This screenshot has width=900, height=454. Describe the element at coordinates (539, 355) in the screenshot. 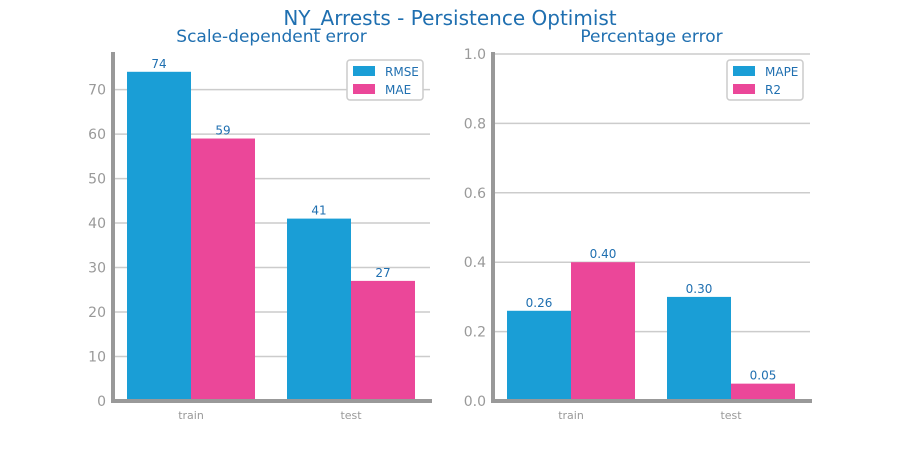

I see `bar-mape-train` at that location.